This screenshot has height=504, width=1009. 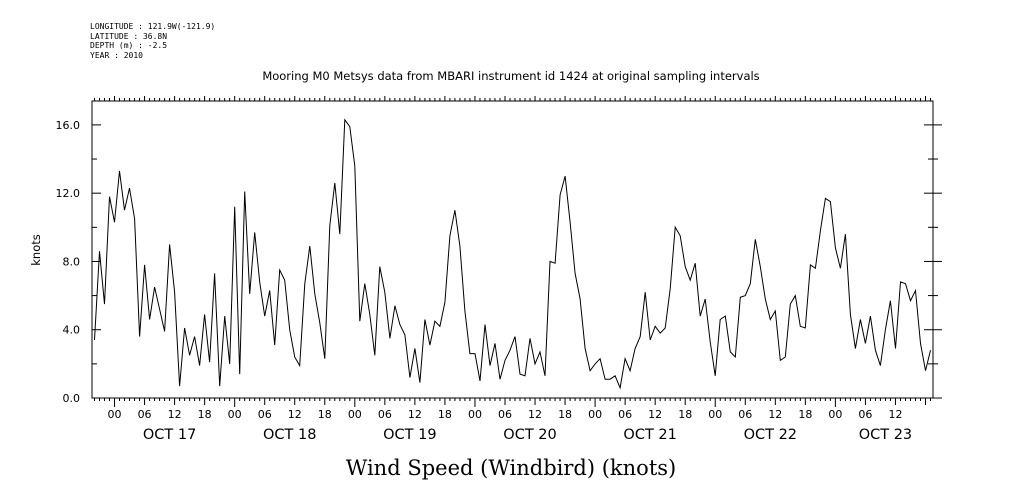 I want to click on year-line: YEAR : 2010, so click(x=116, y=55).